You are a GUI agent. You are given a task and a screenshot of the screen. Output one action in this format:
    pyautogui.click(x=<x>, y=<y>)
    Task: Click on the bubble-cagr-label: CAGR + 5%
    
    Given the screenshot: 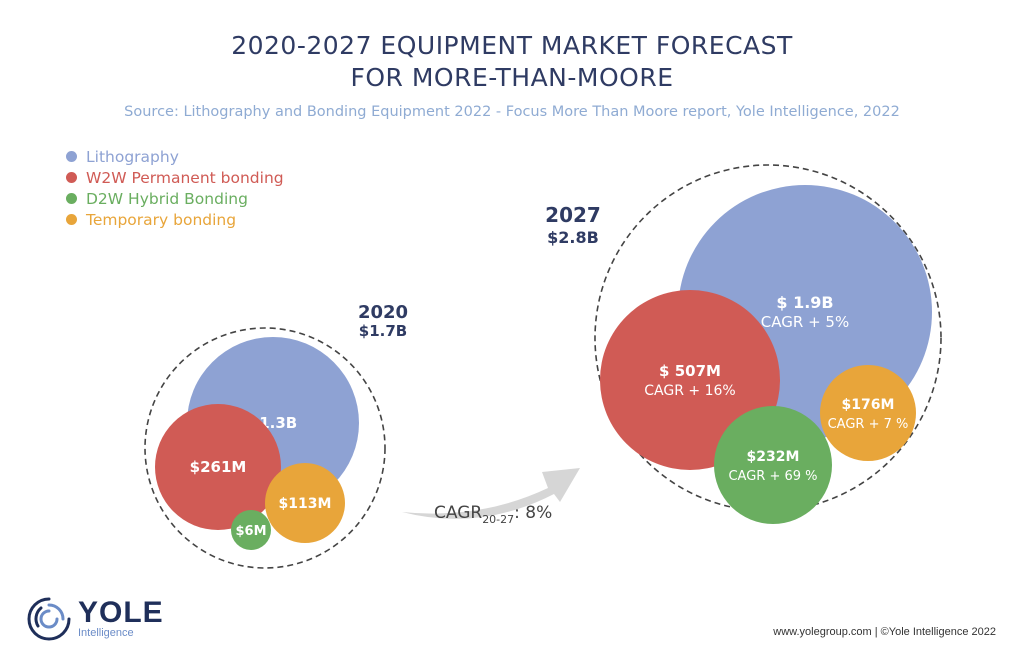 What is the action you would take?
    pyautogui.click(x=805, y=322)
    